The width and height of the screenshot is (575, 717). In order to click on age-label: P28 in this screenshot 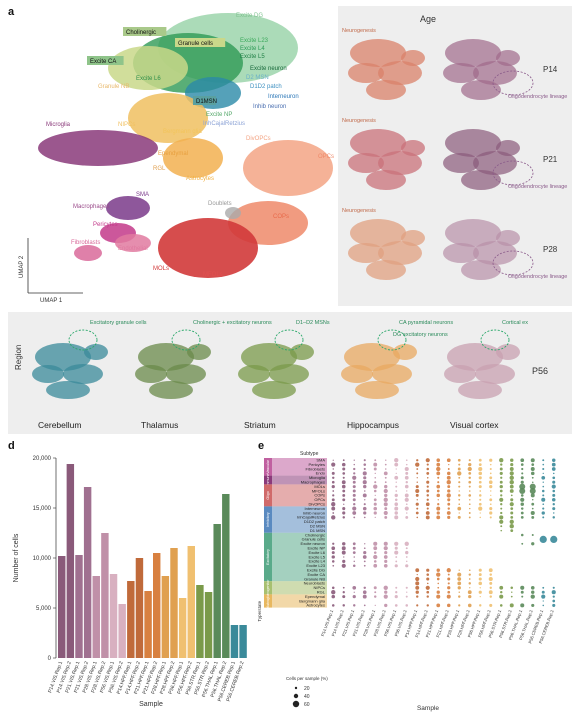, I will do `click(550, 249)`.